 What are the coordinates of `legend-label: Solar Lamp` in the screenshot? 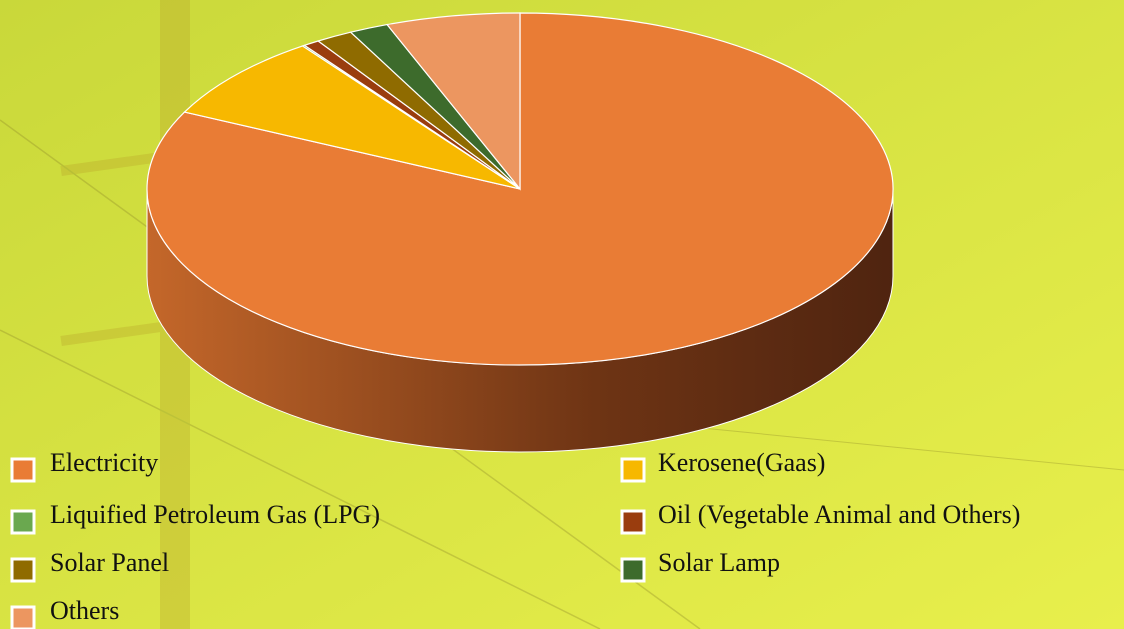 It's located at (719, 562).